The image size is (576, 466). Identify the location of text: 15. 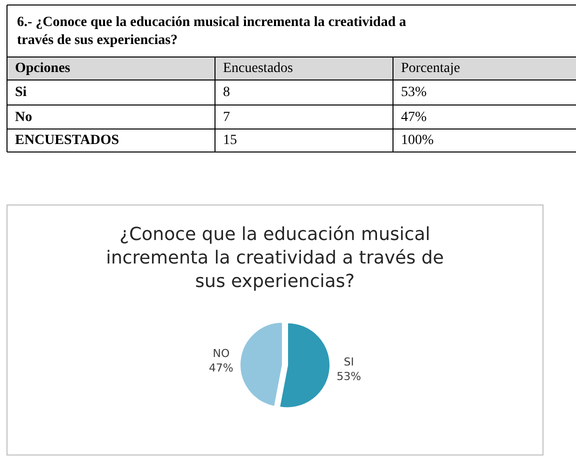
(230, 140).